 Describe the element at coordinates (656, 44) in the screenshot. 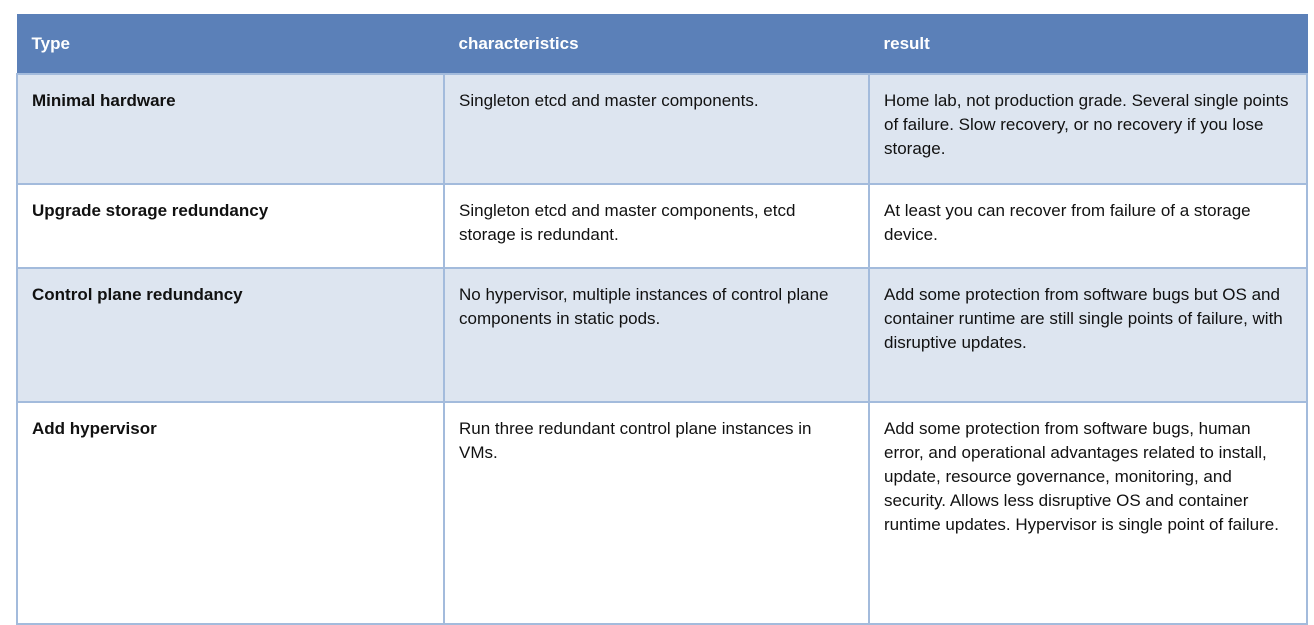

I see `header-characteristics: characteristics` at that location.